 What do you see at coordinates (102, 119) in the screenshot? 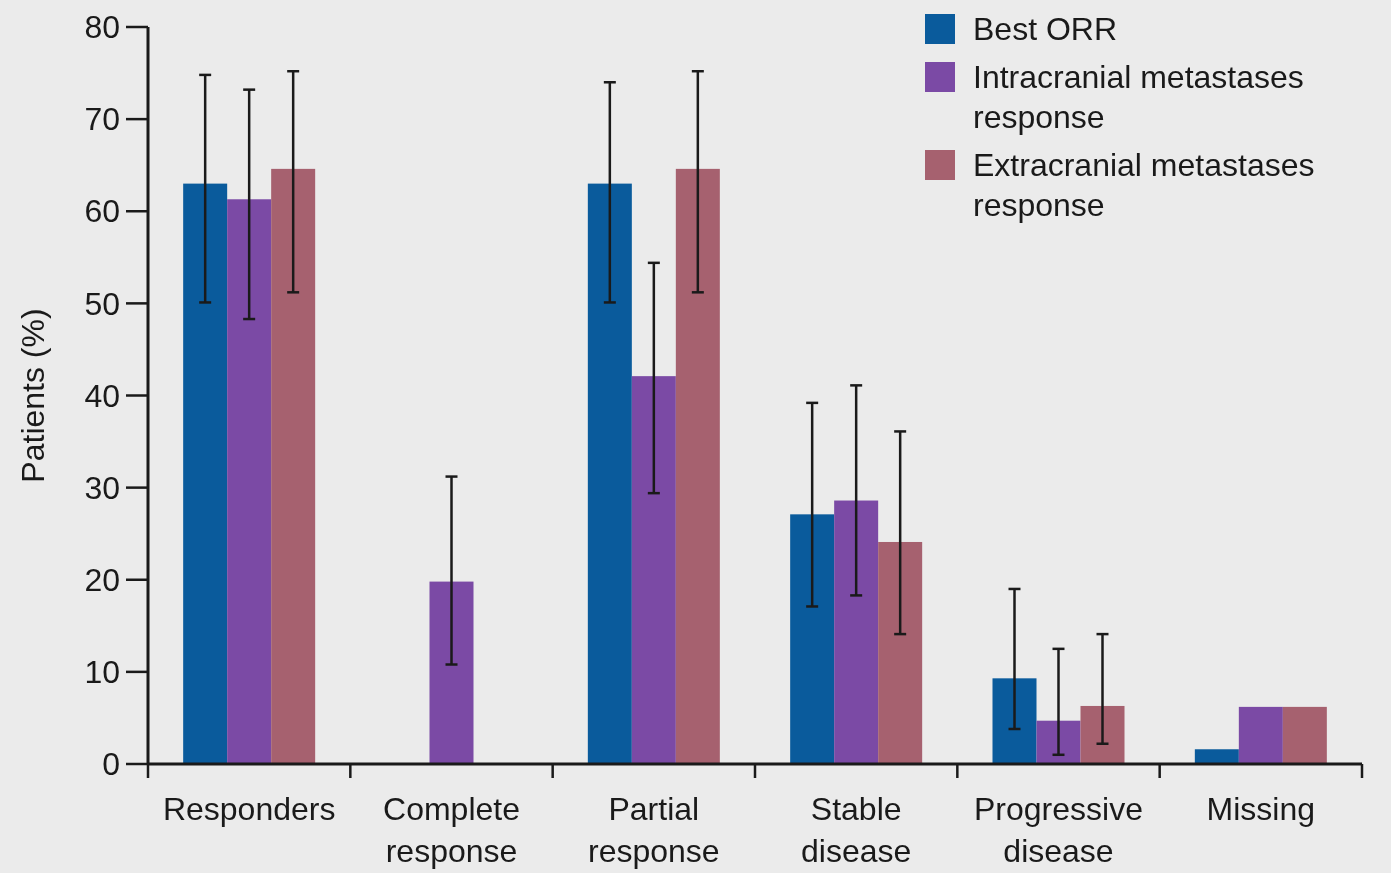
I see `y-tick-label: 70` at bounding box center [102, 119].